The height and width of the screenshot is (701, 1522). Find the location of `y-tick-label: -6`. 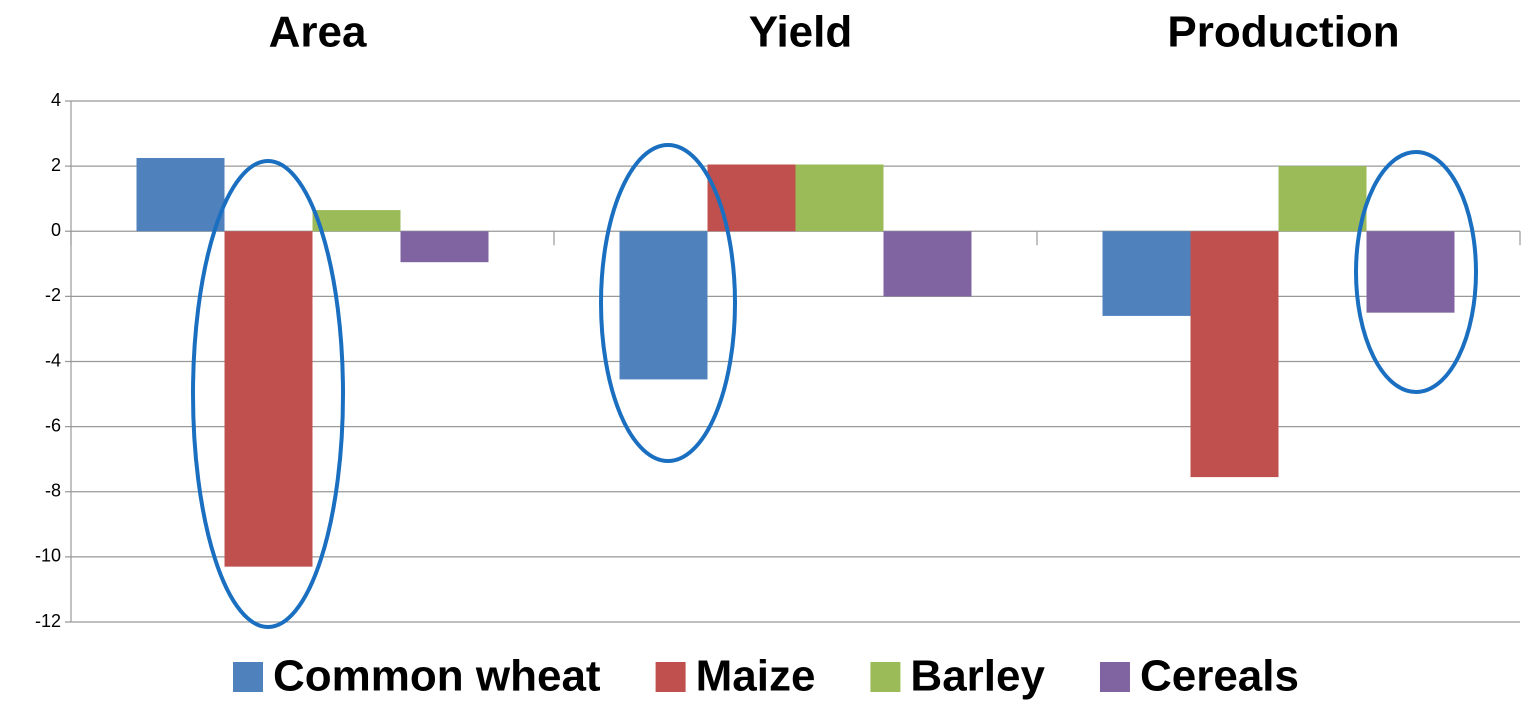

y-tick-label: -6 is located at coordinates (53, 425).